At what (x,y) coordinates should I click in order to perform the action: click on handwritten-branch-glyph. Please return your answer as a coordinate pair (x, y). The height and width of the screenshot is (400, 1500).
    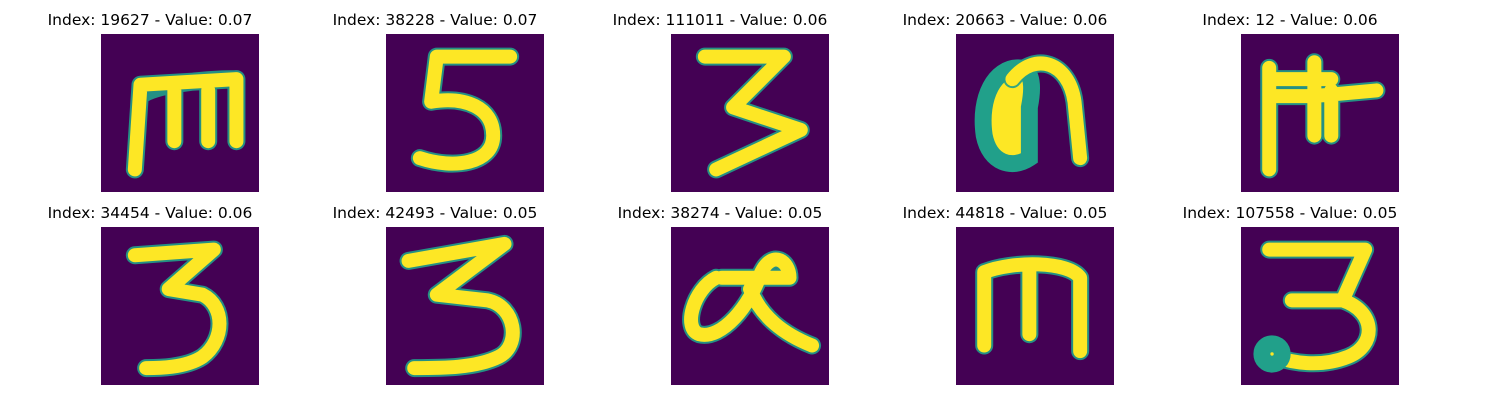
    Looking at the image, I should click on (1320, 113).